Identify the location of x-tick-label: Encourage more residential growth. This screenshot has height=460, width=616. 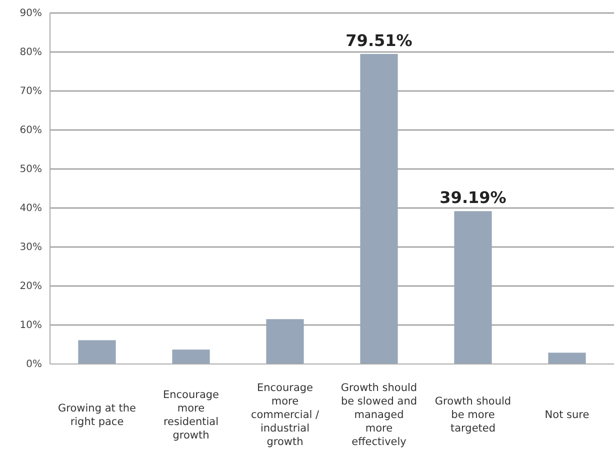
(191, 415).